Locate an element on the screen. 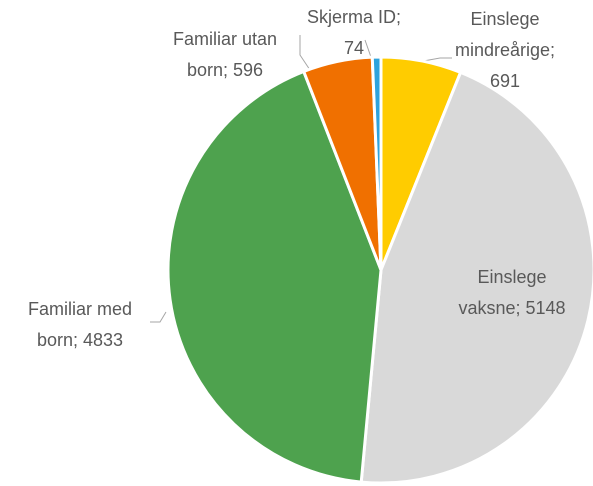 The width and height of the screenshot is (593, 486). data-label: Skjerma ID; 74 is located at coordinates (354, 33).